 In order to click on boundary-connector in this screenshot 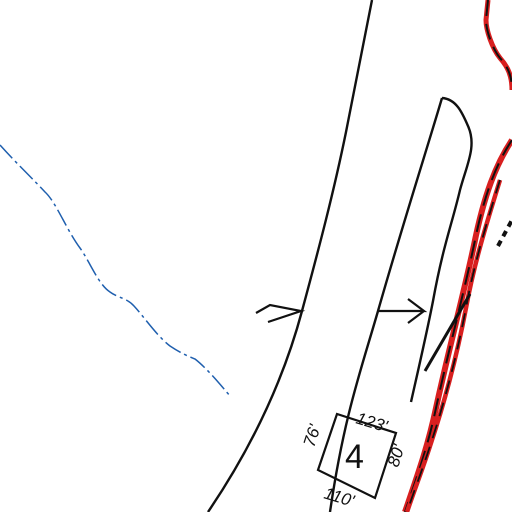, I will do `click(447, 332)`.